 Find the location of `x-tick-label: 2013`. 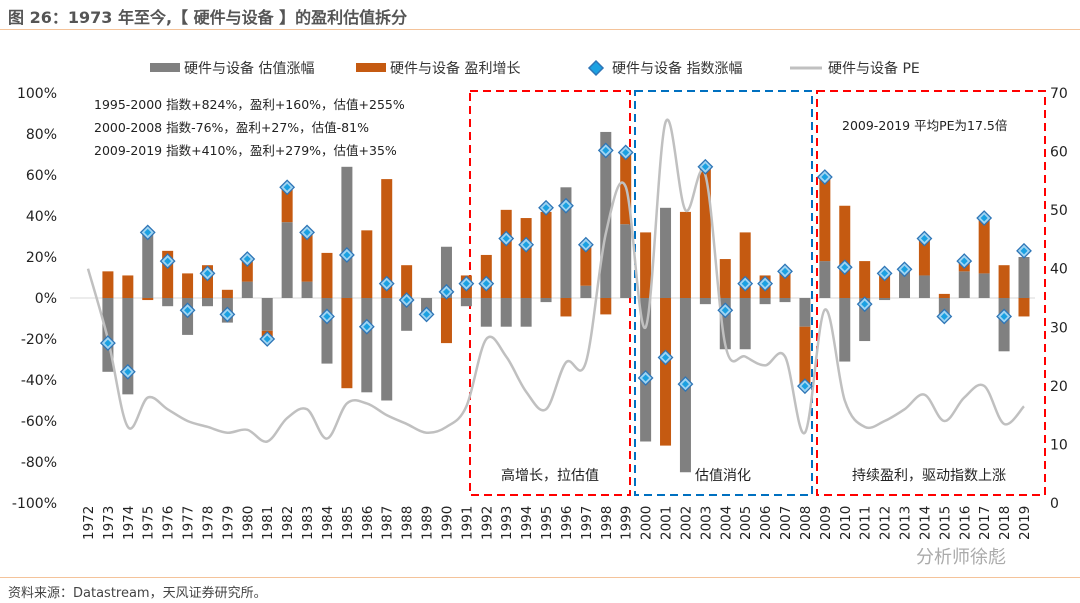

x-tick-label: 2013 is located at coordinates (906, 523).